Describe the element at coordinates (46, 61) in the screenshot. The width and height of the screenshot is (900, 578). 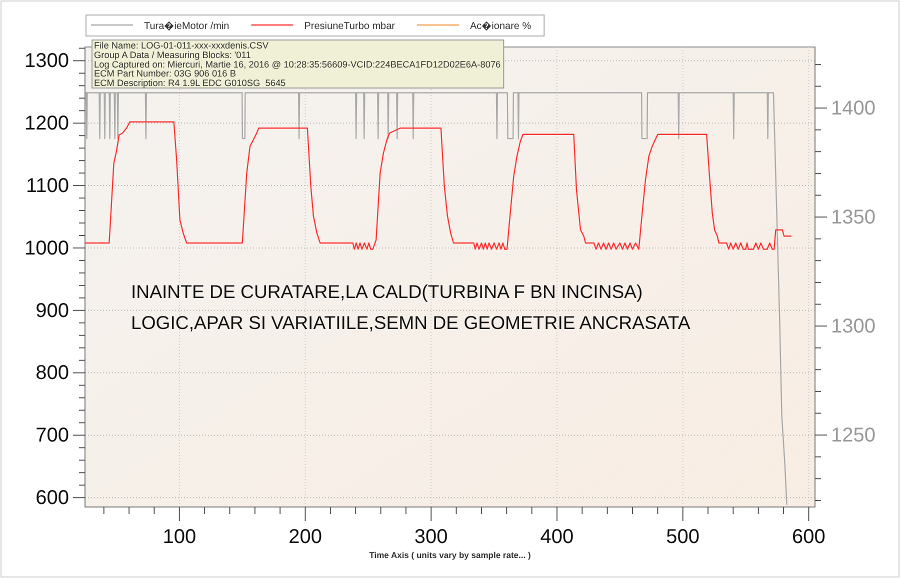
I see `y-tick-label: 1300` at that location.